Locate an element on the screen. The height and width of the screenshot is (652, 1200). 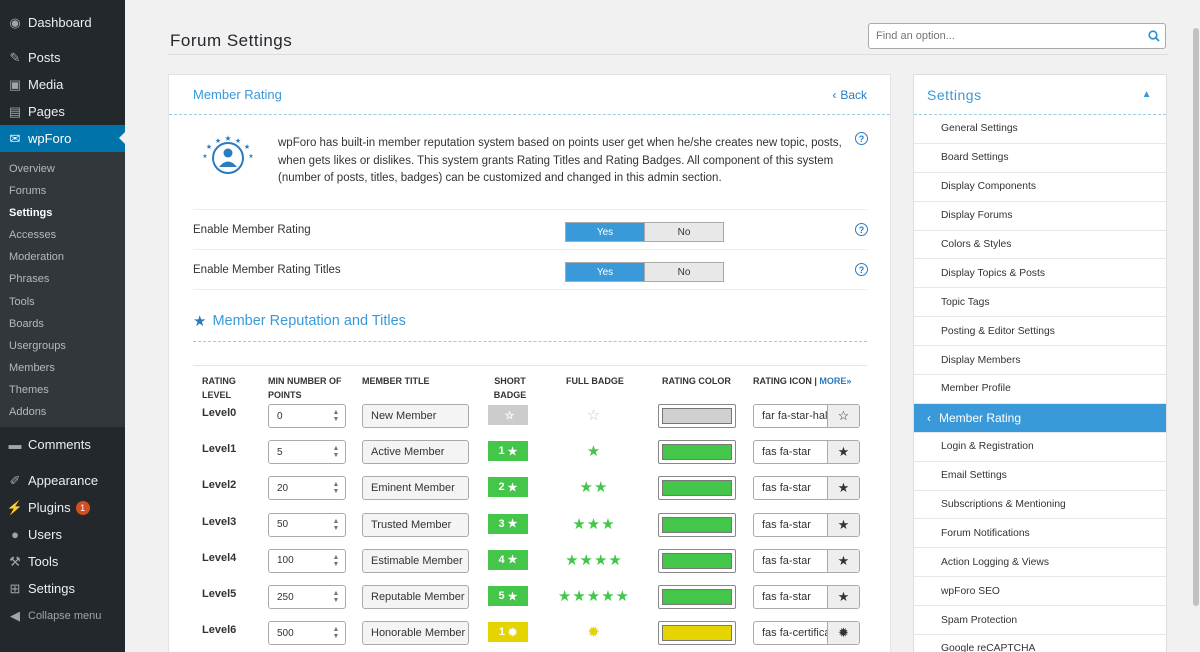
settings-item-topic-tags: Topic Tags is located at coordinates (1040, 303).